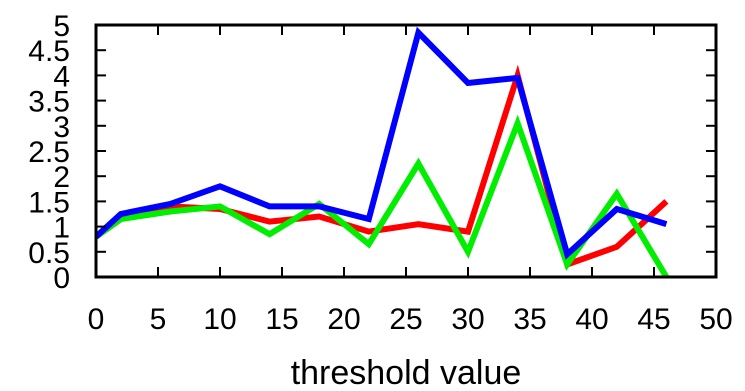 Image resolution: width=745 pixels, height=391 pixels. I want to click on x-tick-labels: 0 5 10 15 20 25 30 35 40 45 50, so click(410, 319).